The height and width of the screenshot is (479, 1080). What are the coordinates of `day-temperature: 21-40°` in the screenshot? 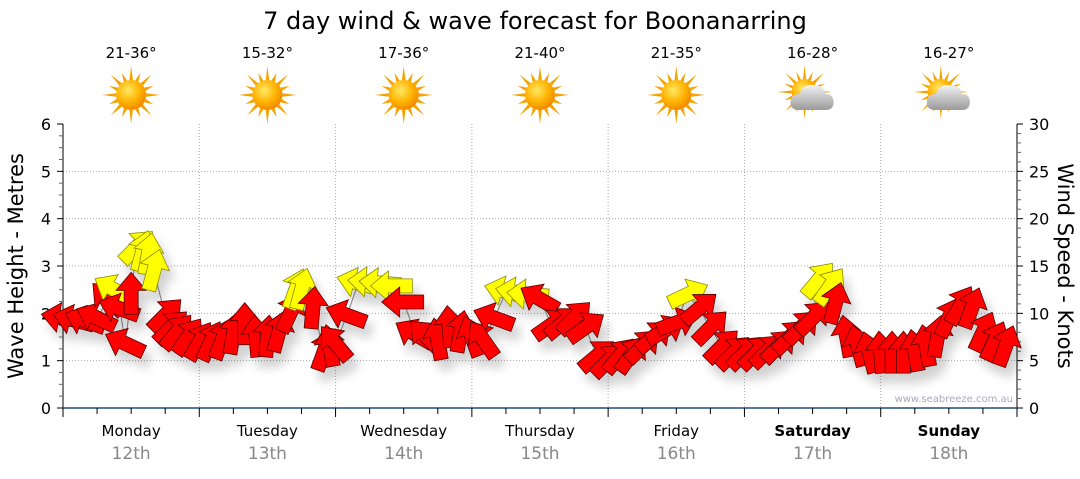 It's located at (539, 53).